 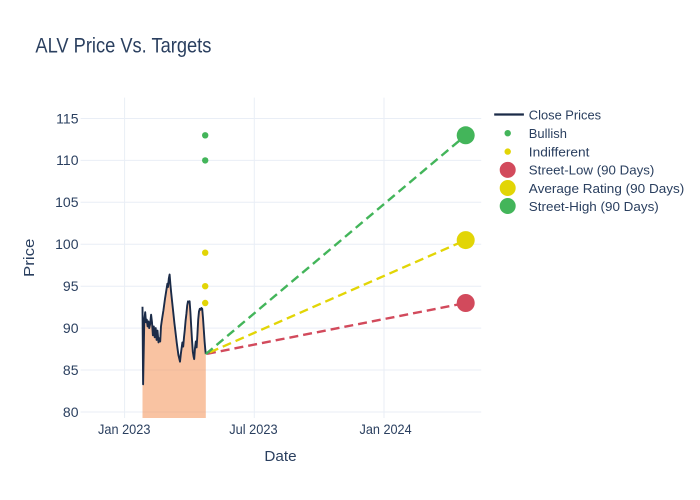 What do you see at coordinates (71, 370) in the screenshot?
I see `svg-text: 85` at bounding box center [71, 370].